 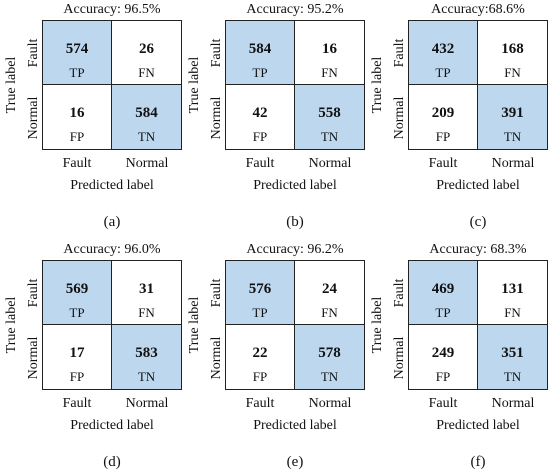 What do you see at coordinates (478, 222) in the screenshot?
I see `panel-caption: (c)` at bounding box center [478, 222].